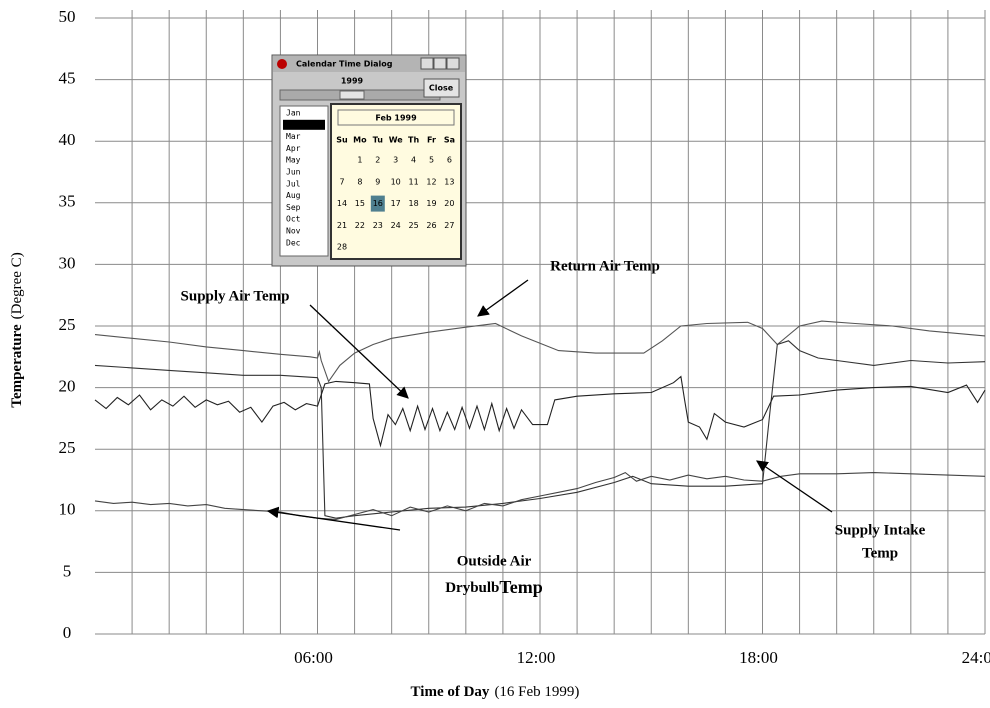 The width and height of the screenshot is (990, 708). I want to click on month-item: Jan, so click(293, 113).